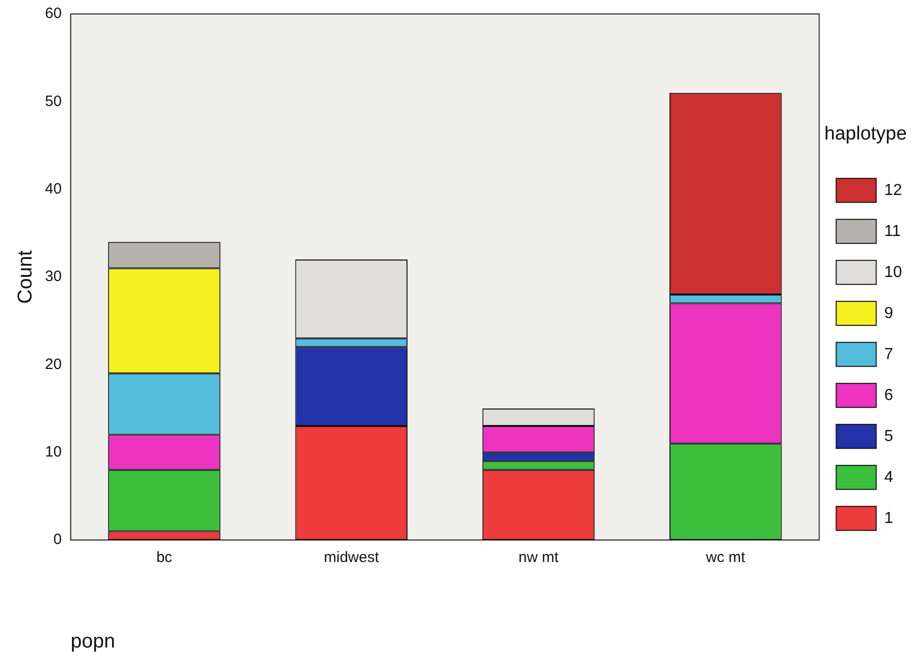  What do you see at coordinates (25, 277) in the screenshot?
I see `y-axis-title: Count` at bounding box center [25, 277].